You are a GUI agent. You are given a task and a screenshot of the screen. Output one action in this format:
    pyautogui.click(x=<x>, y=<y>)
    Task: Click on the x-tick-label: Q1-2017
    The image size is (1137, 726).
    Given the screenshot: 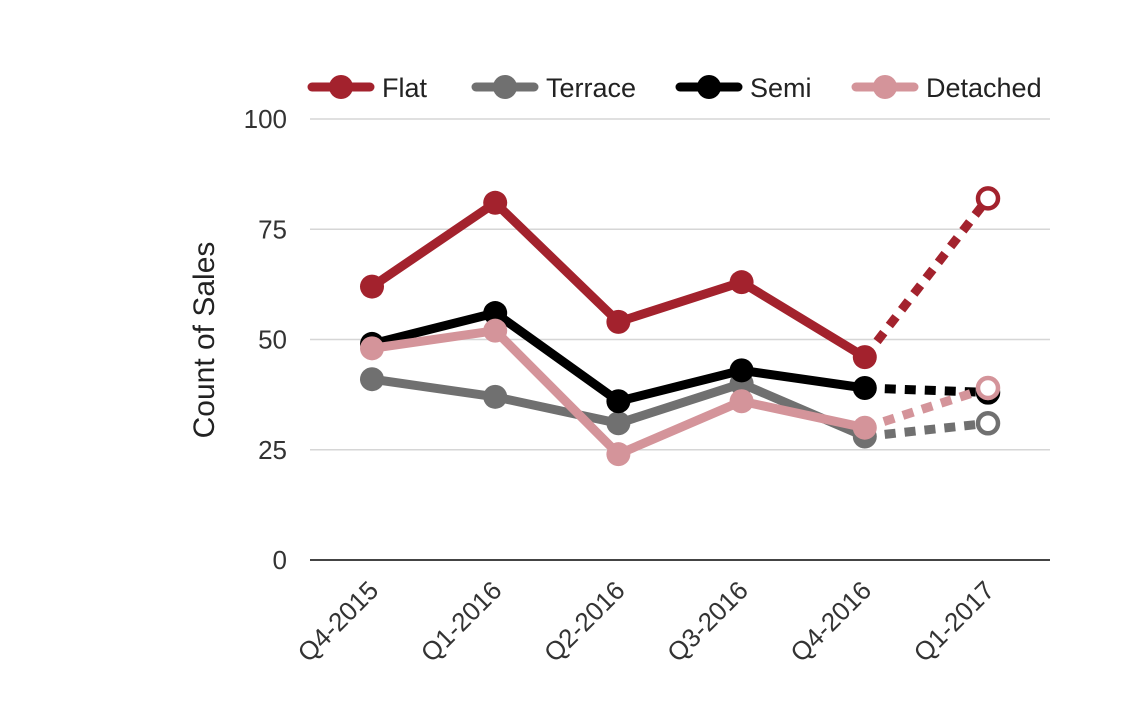 What is the action you would take?
    pyautogui.click(x=953, y=621)
    